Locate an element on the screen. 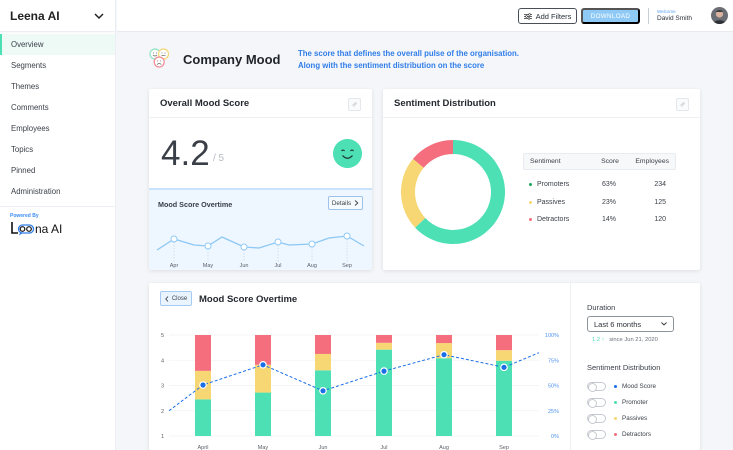  column-header: Score is located at coordinates (610, 161).